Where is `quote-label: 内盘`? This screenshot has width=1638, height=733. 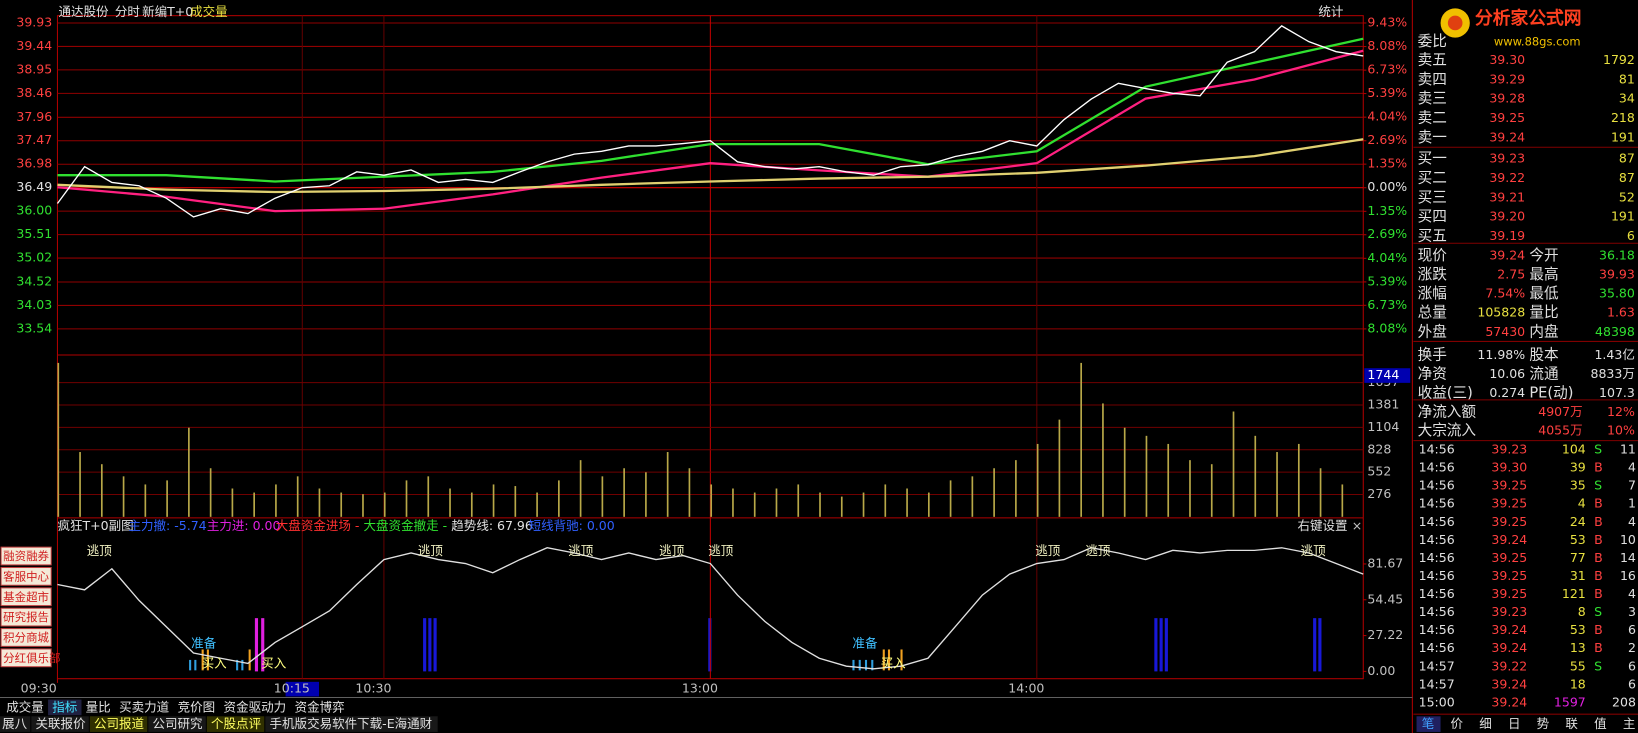 quote-label: 内盘 is located at coordinates (1543, 331).